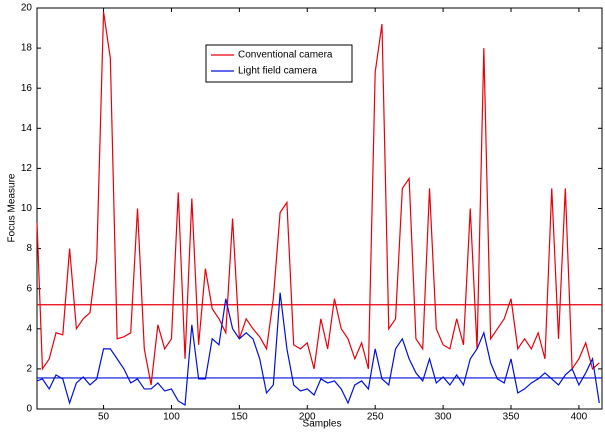 The width and height of the screenshot is (605, 437). I want to click on legend-label: Conventional camera, so click(285, 55).